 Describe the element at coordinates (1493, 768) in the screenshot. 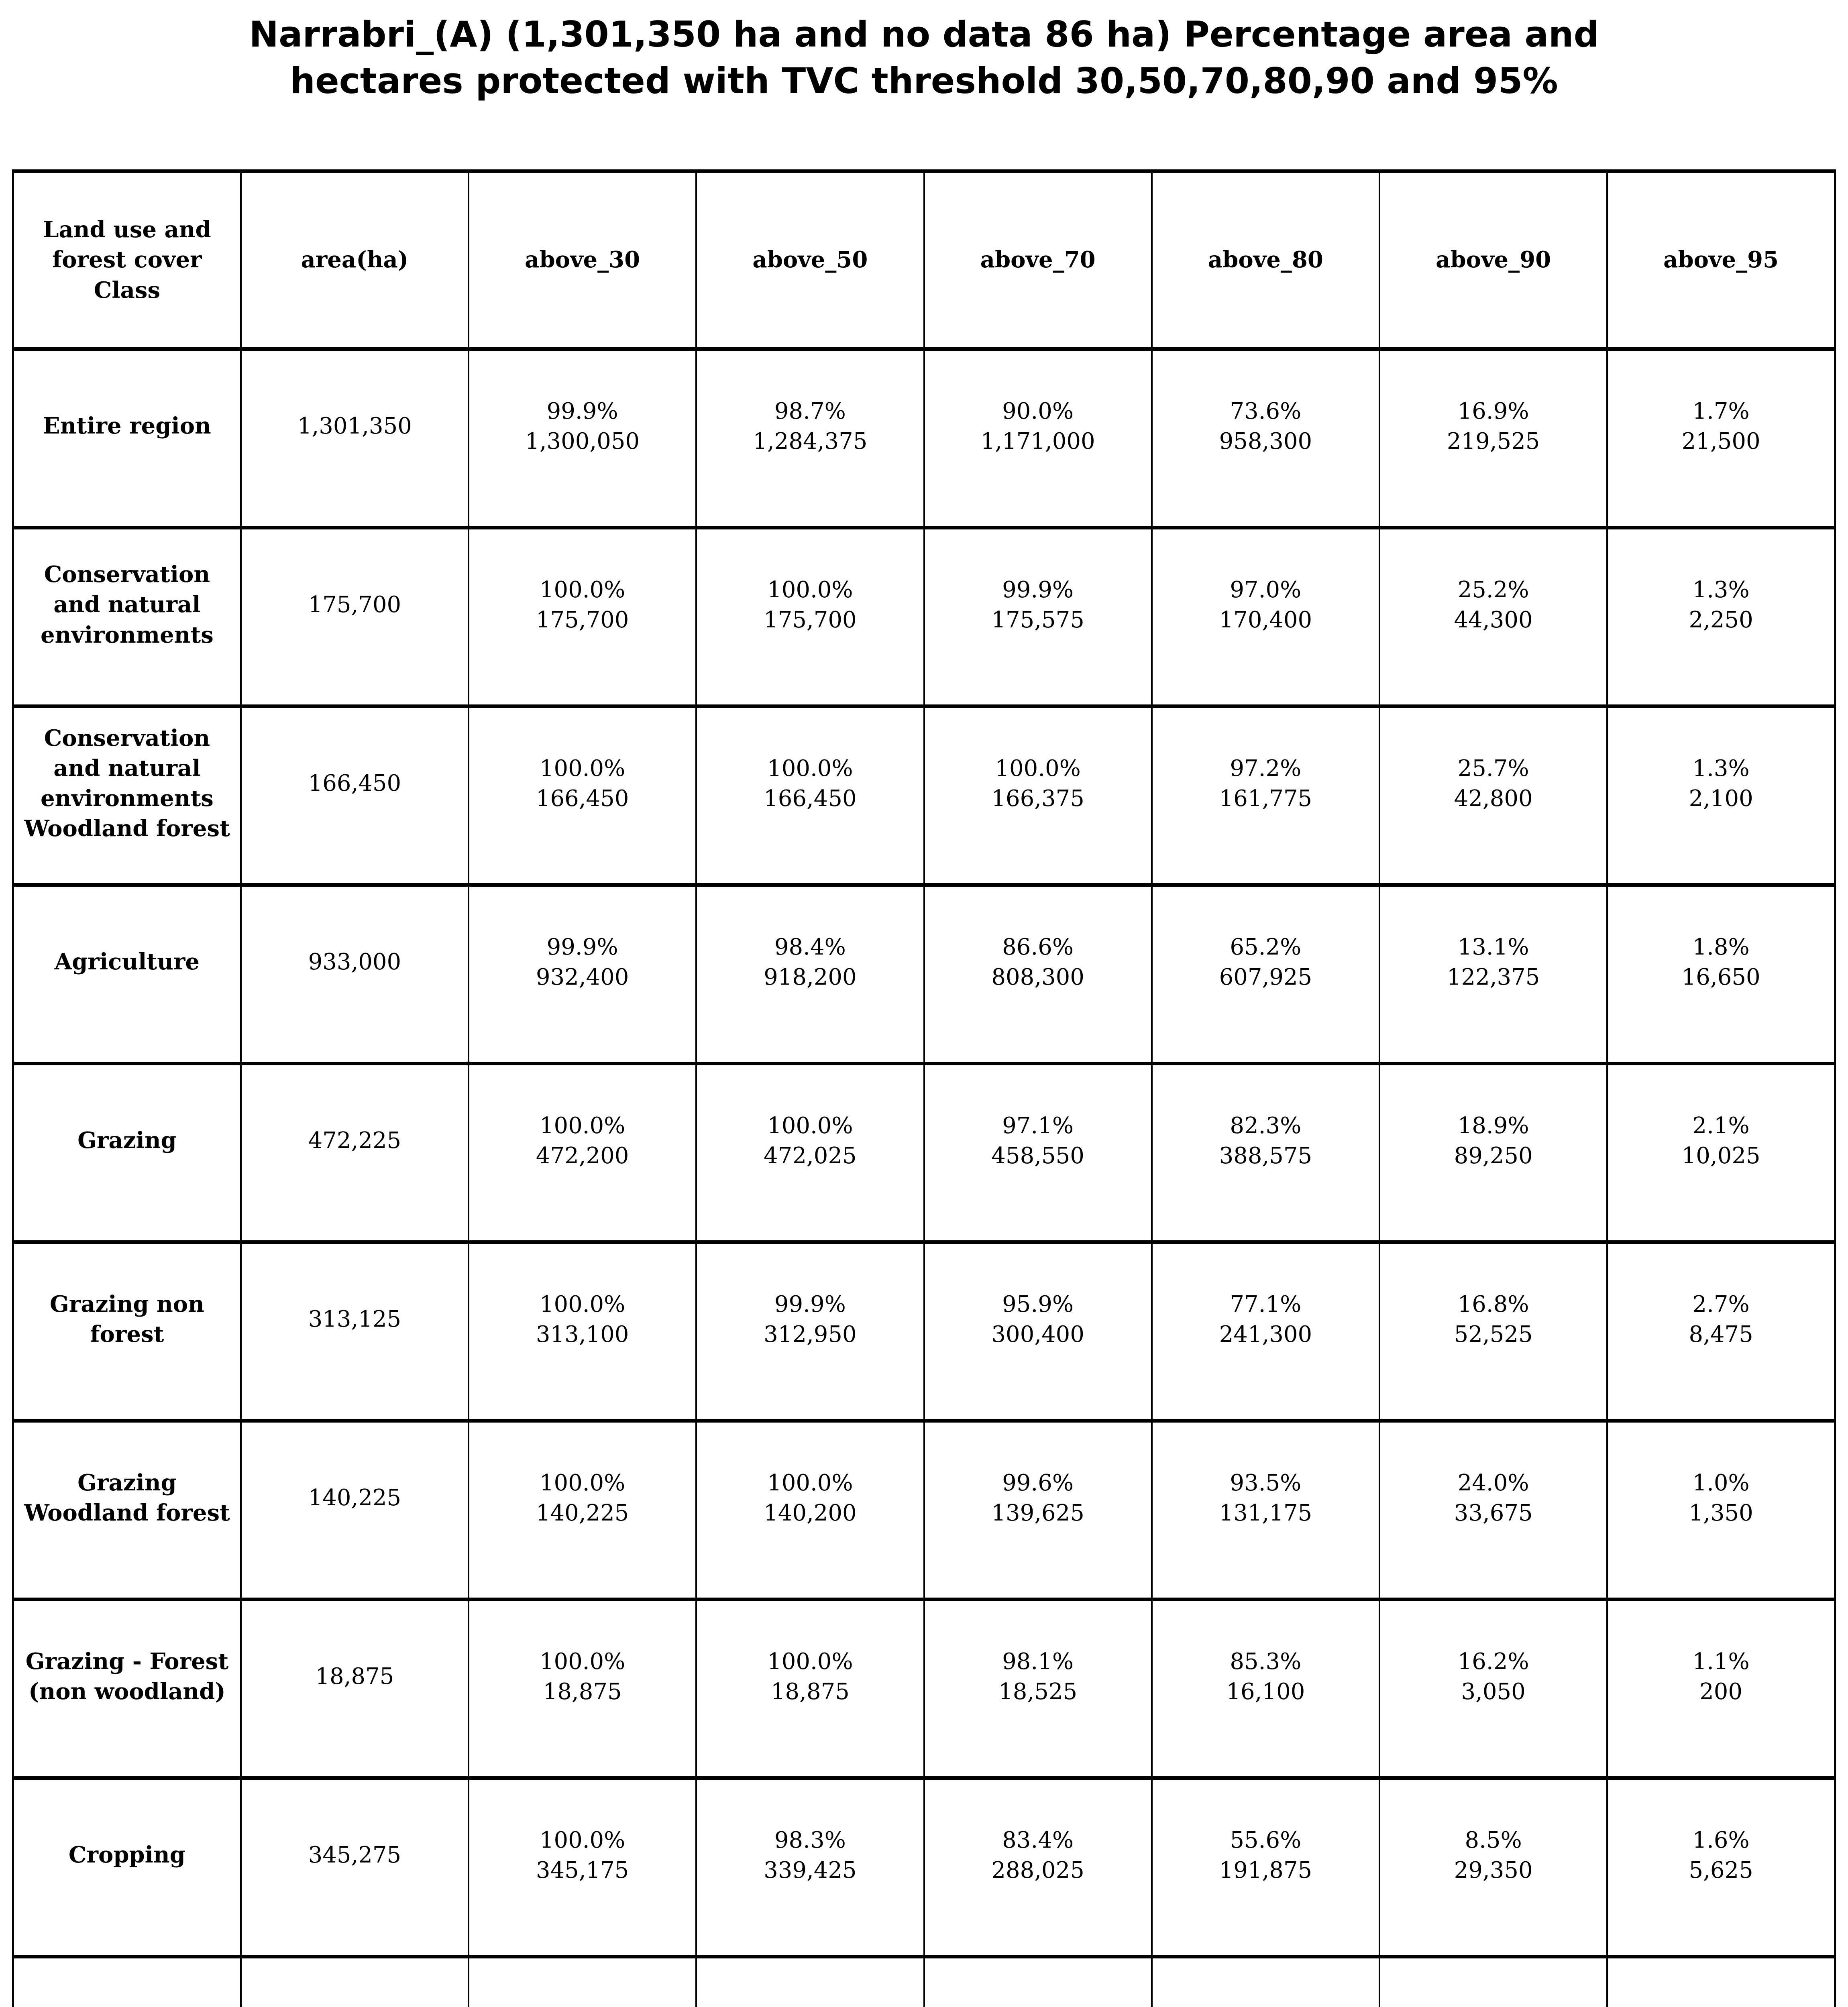

I see `percent-value: 25.7%` at that location.